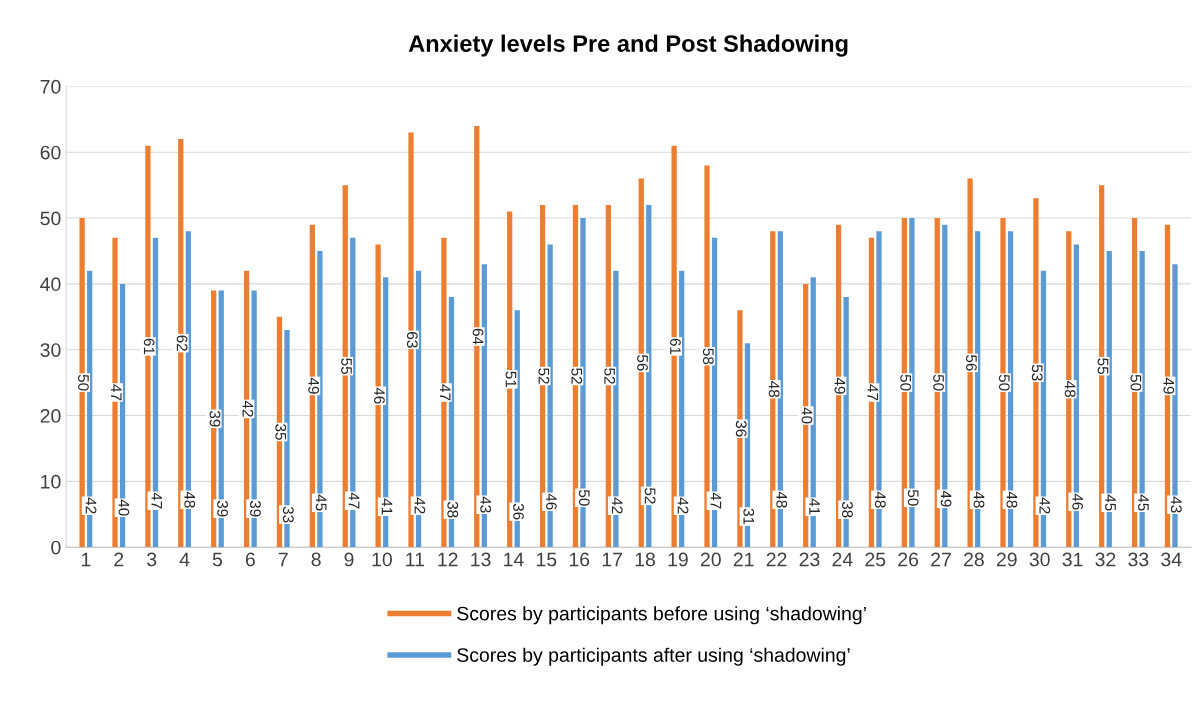 The image size is (1203, 720). Describe the element at coordinates (1072, 559) in the screenshot. I see `x-tick-label: 31` at that location.